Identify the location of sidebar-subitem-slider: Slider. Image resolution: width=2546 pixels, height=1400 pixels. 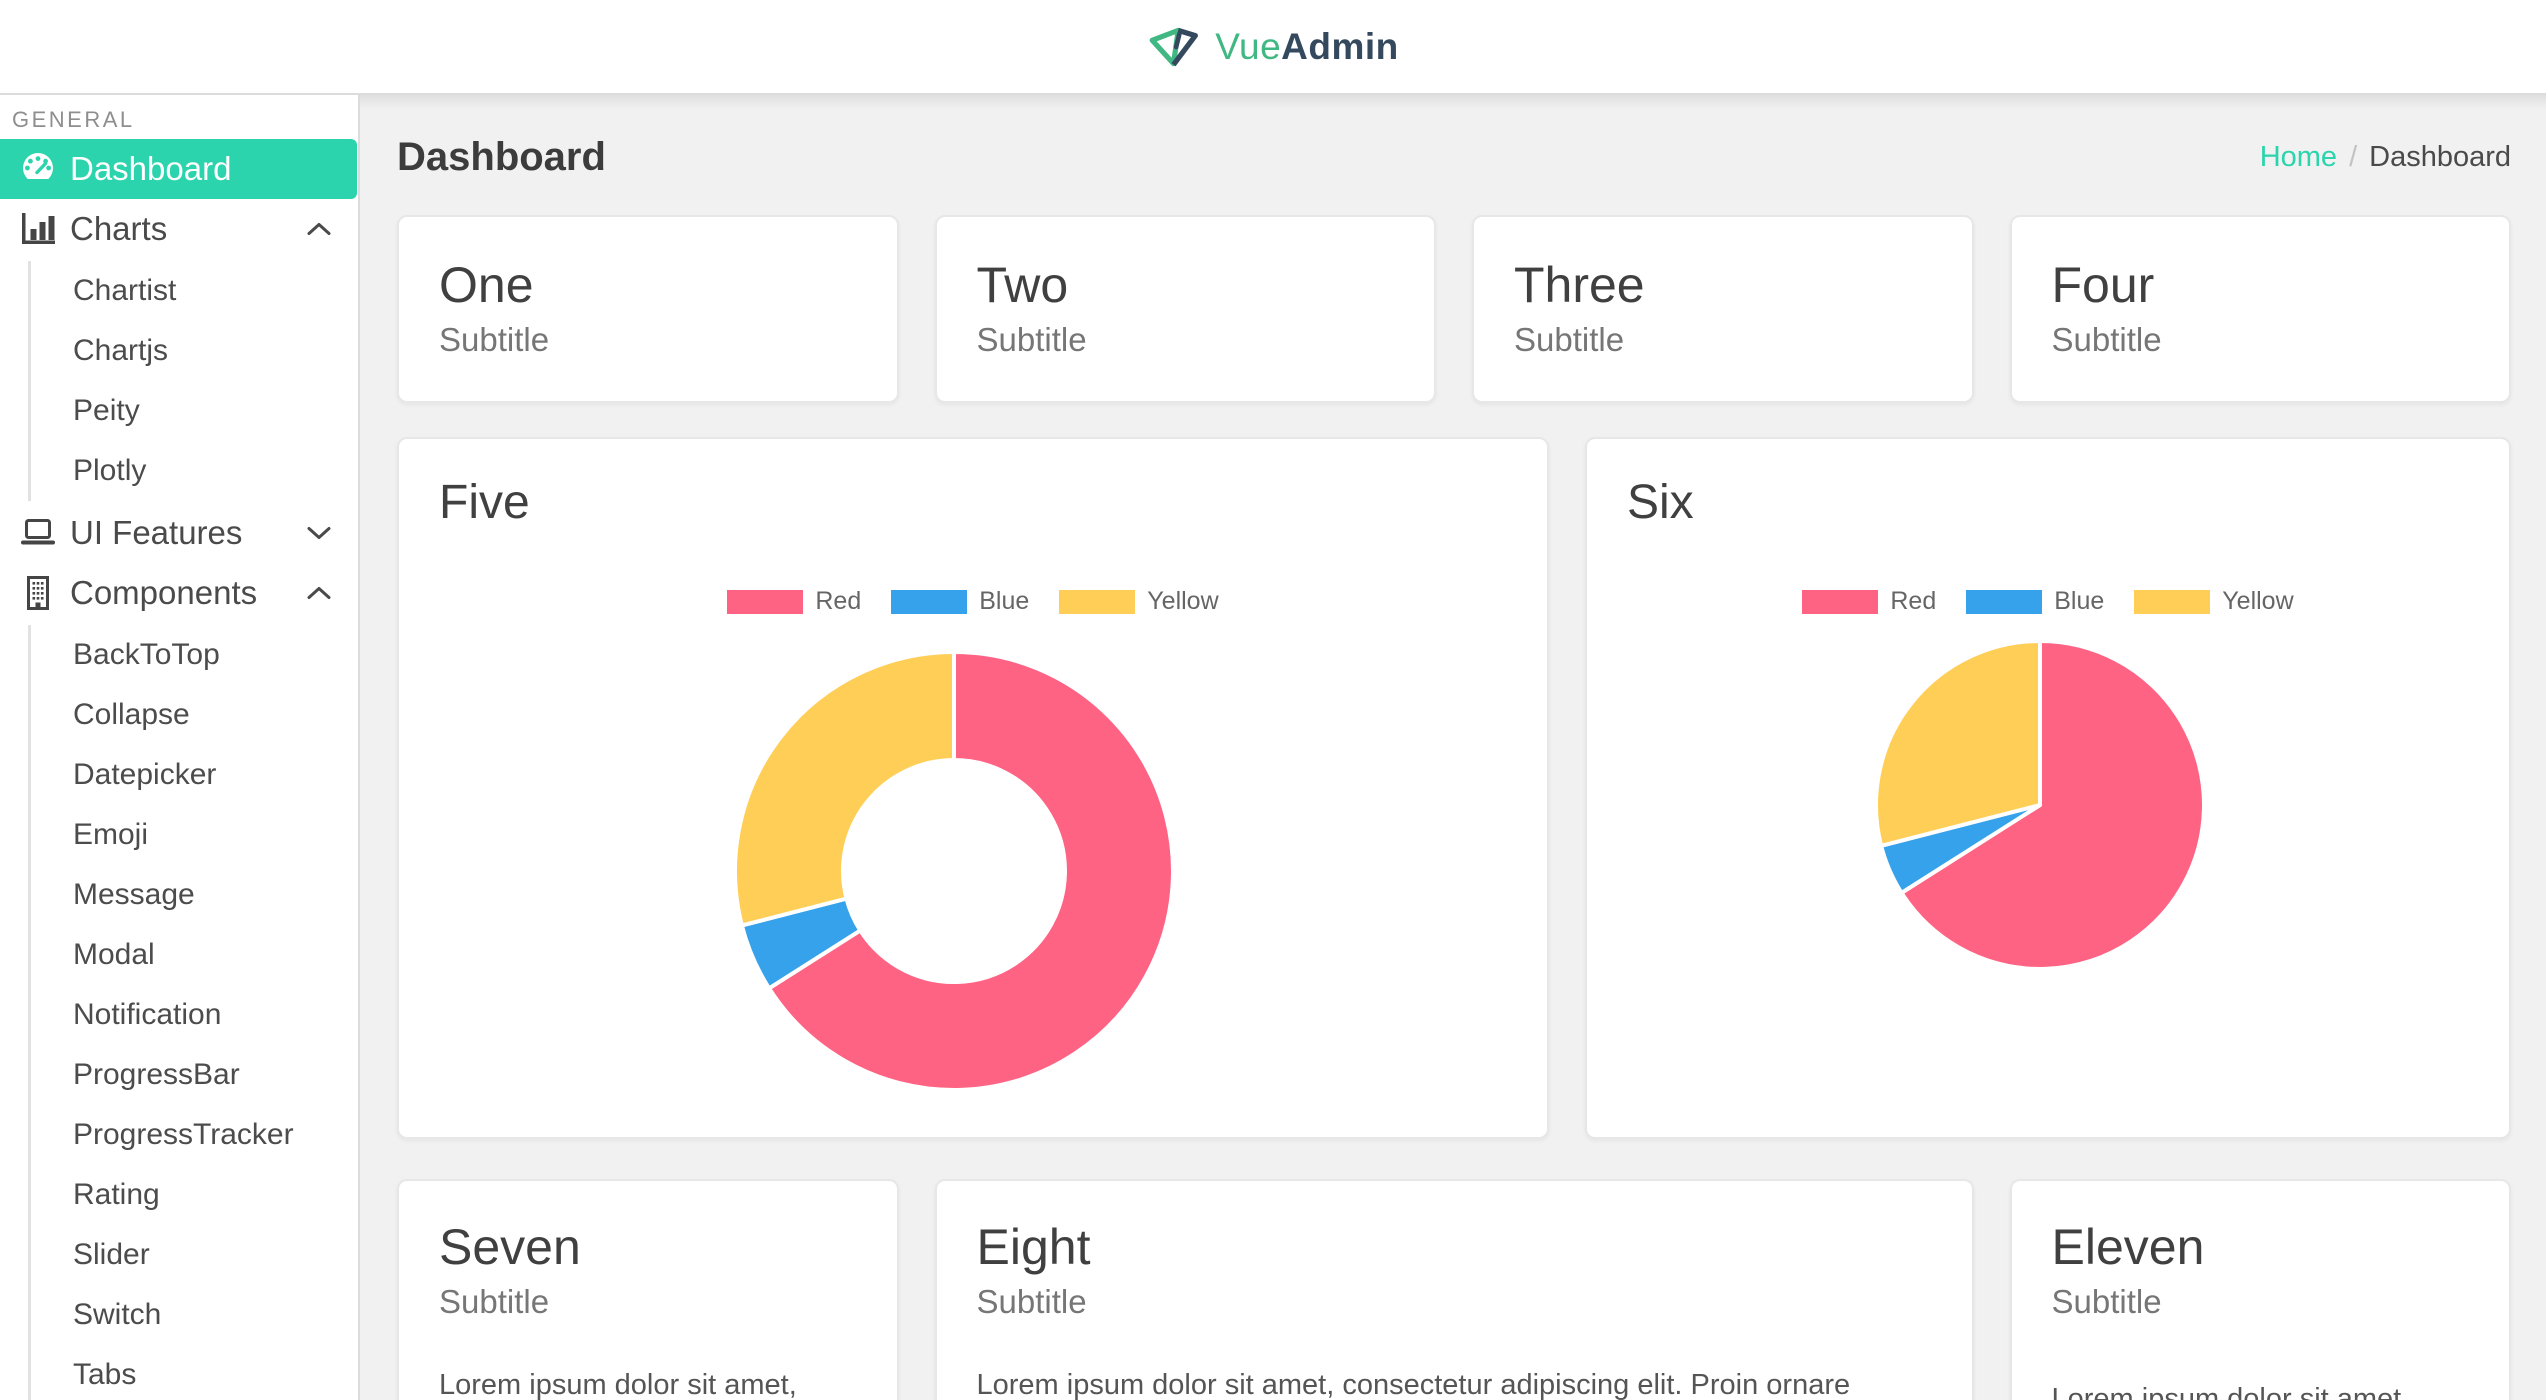
(111, 1254).